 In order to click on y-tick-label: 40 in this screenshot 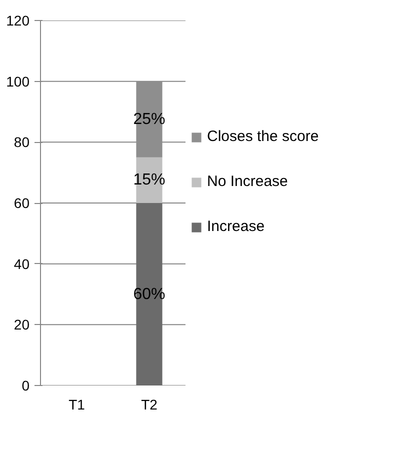, I will do `click(22, 264)`.